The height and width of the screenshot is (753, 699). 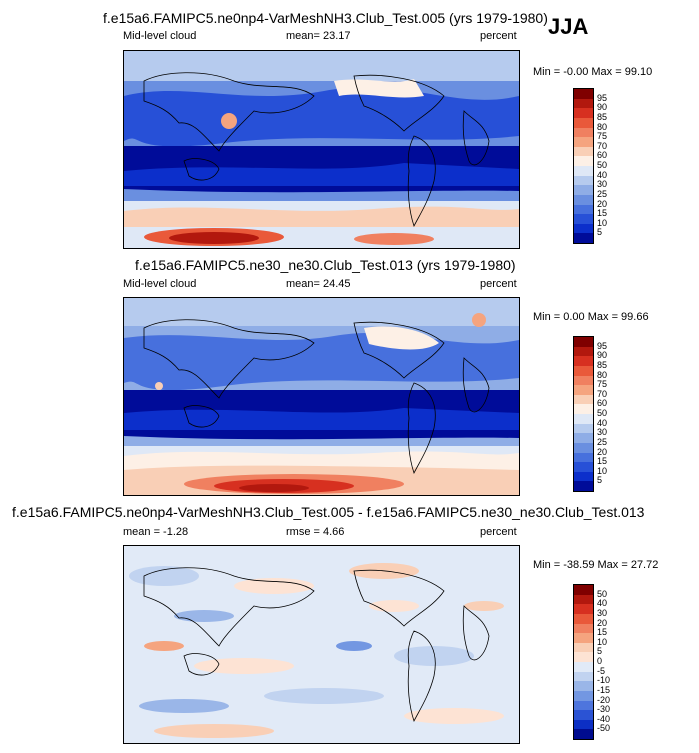 What do you see at coordinates (604, 680) in the screenshot?
I see `cbar3-label: -10` at bounding box center [604, 680].